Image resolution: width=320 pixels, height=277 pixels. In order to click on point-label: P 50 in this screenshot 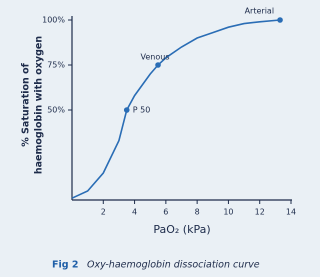, I will do `click(142, 110)`.